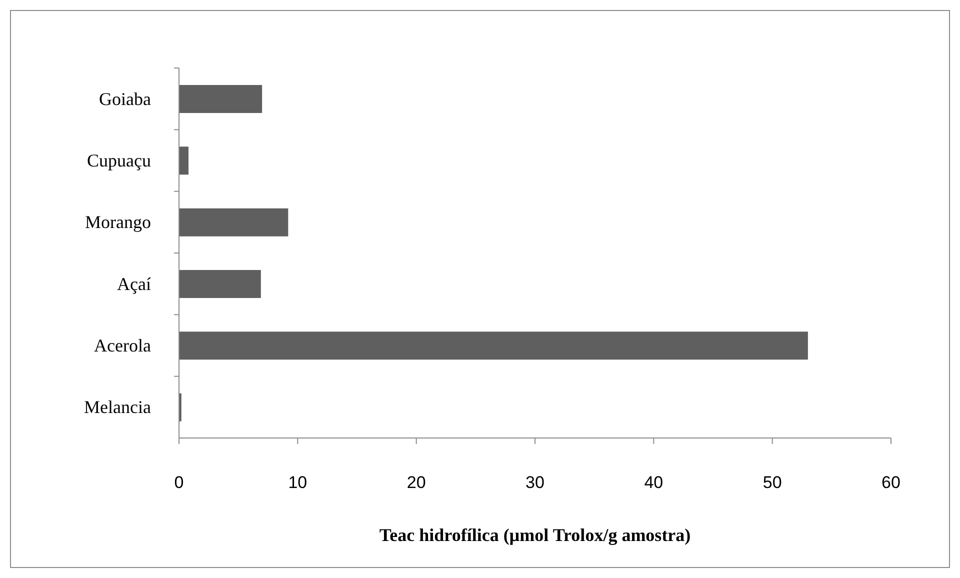  Describe the element at coordinates (118, 222) in the screenshot. I see `y-tick-label: Morango` at that location.